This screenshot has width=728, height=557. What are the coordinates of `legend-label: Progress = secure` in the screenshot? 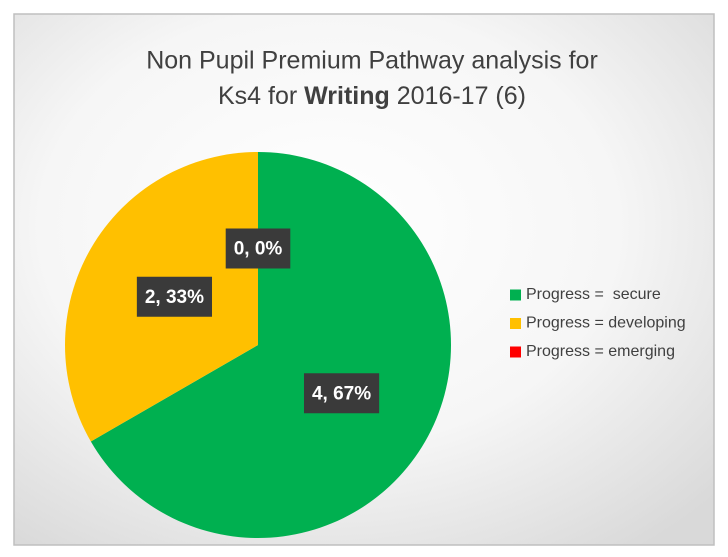 It's located at (593, 294).